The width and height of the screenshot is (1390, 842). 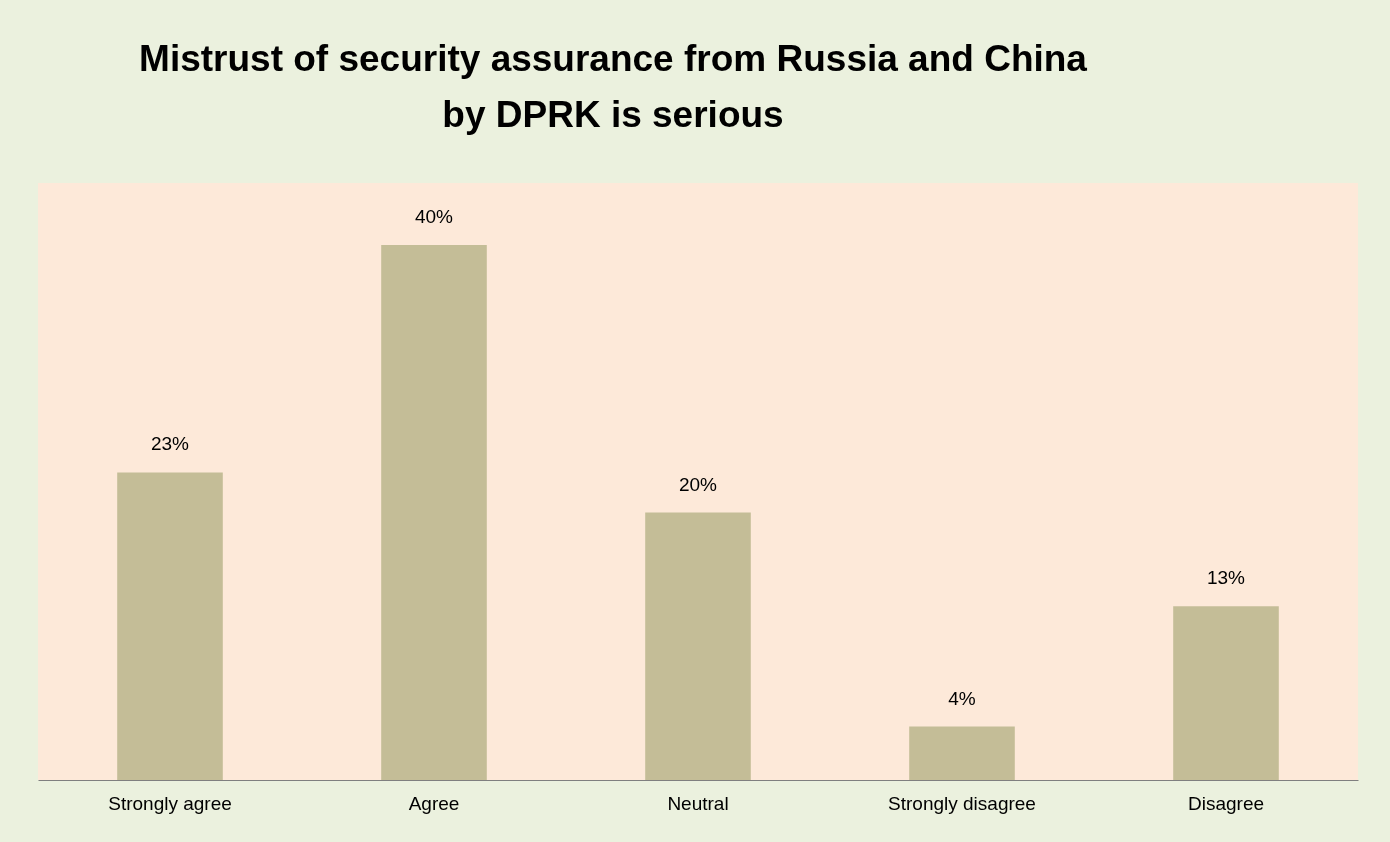 I want to click on chart-title: Mistrust of security assurance from Russia and China by DPRK is serious, so click(x=613, y=86).